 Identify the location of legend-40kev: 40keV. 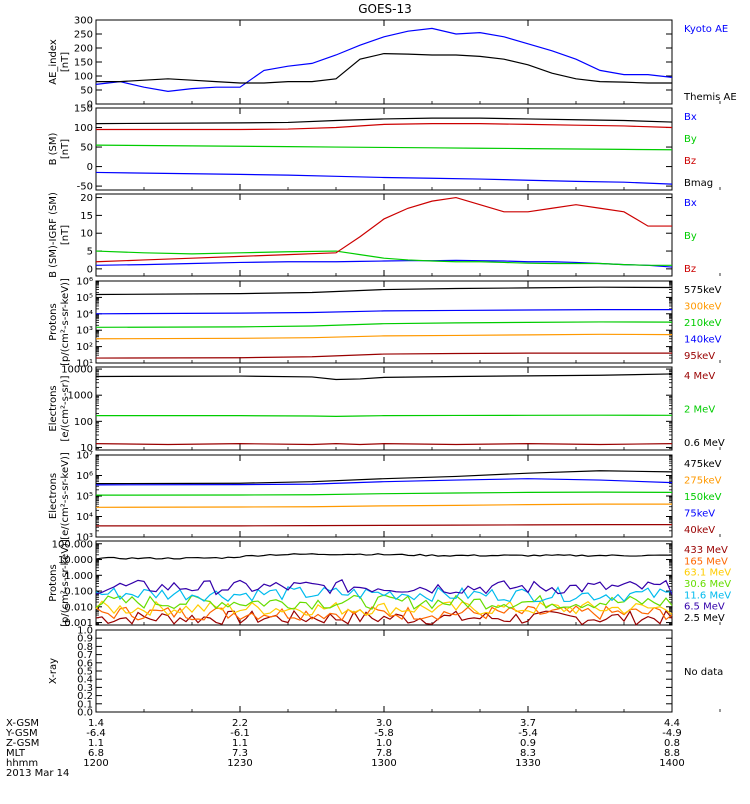
(699, 530).